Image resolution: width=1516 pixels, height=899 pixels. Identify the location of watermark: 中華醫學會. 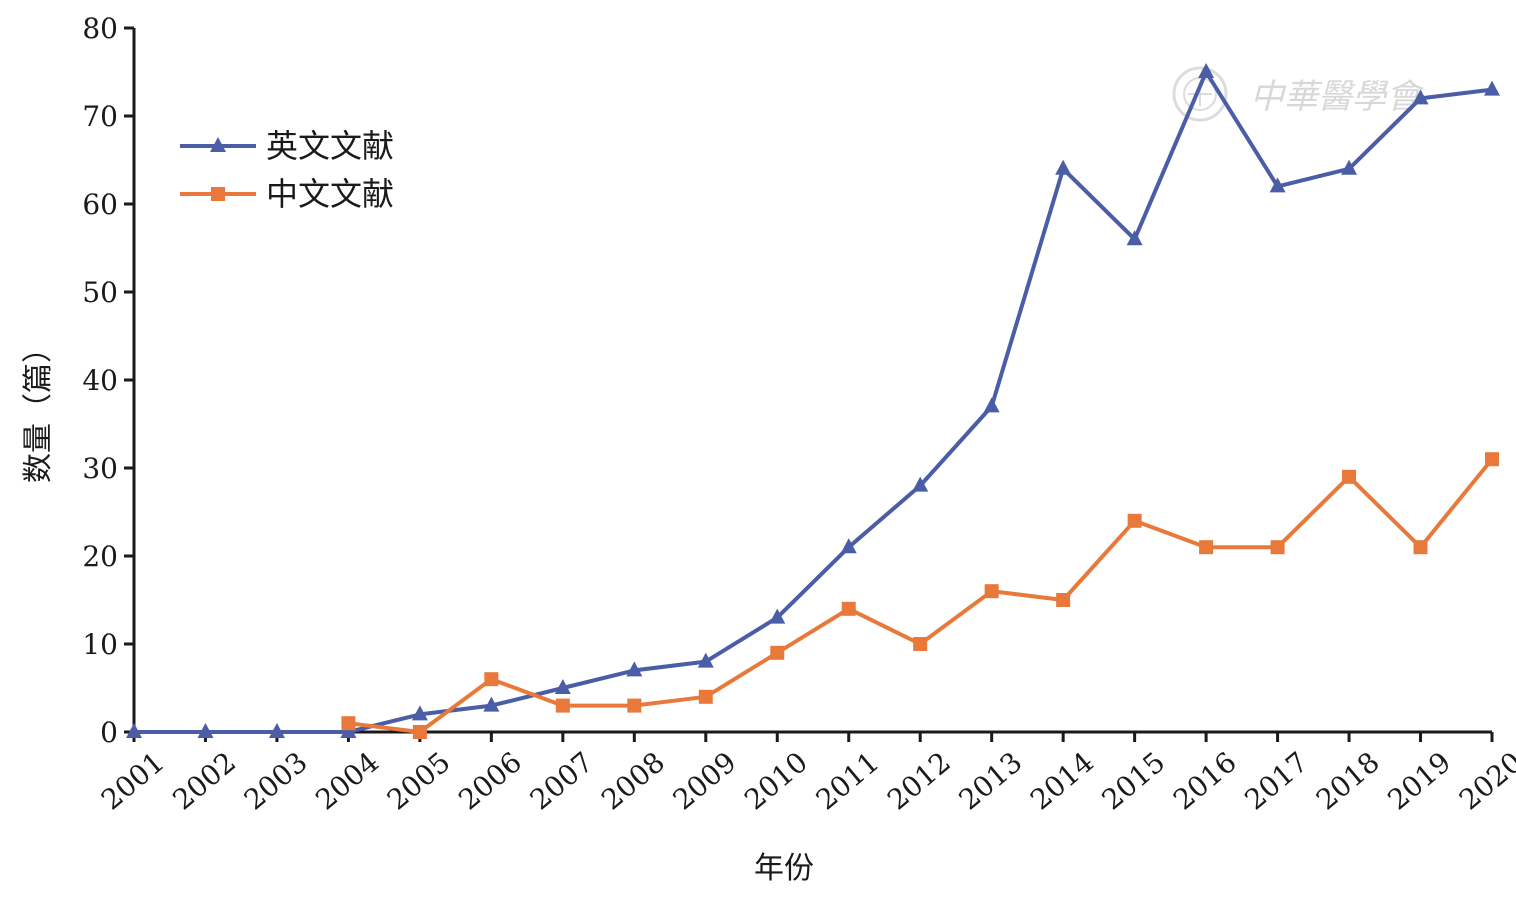
(1298, 94).